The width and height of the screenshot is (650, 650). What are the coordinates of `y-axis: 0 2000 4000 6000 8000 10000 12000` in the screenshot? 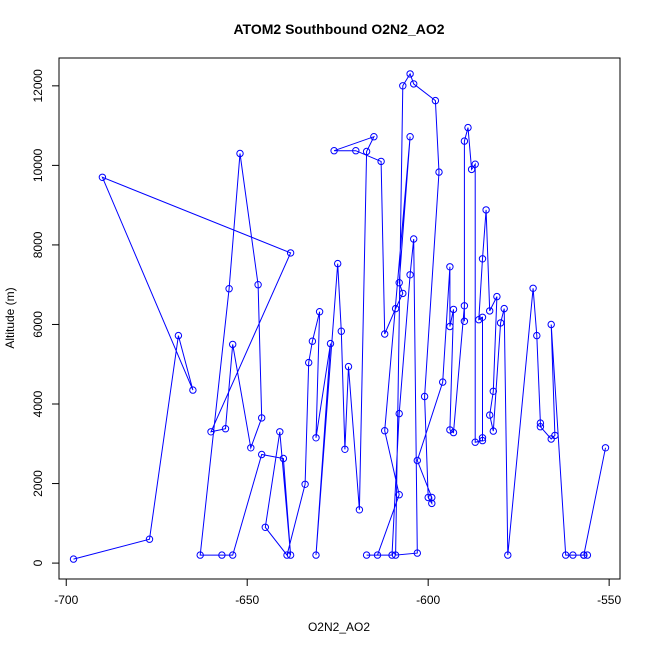 It's located at (45, 317).